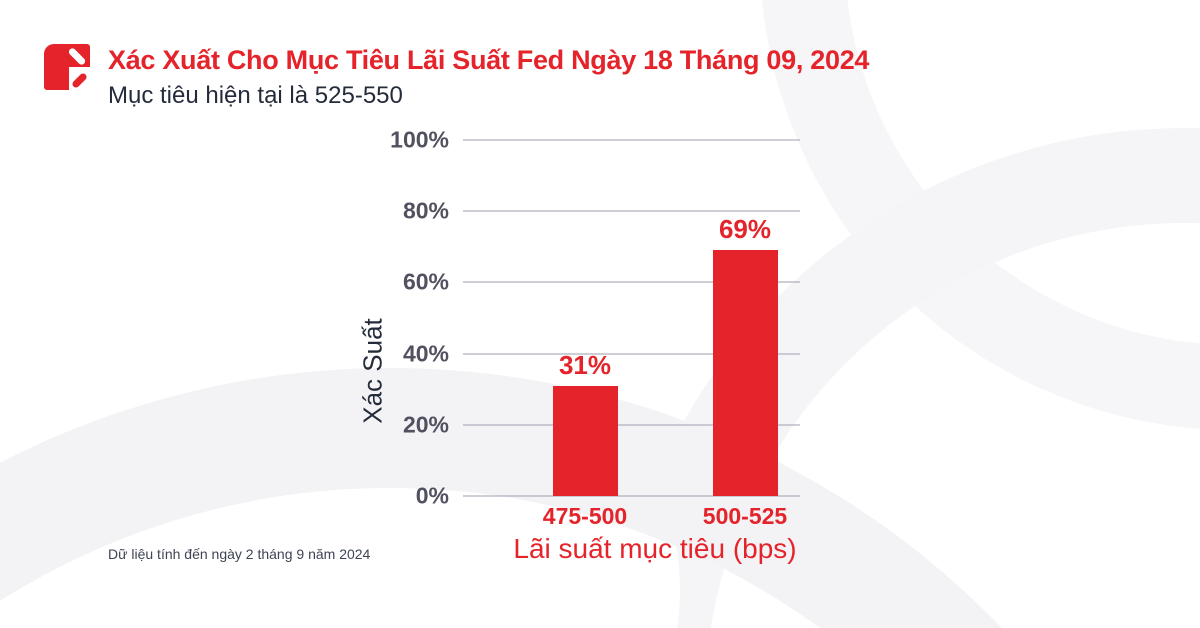 The image size is (1200, 628). Describe the element at coordinates (655, 548) in the screenshot. I see `x-axis-title: Lãi suất mục tiêu (bps)` at that location.